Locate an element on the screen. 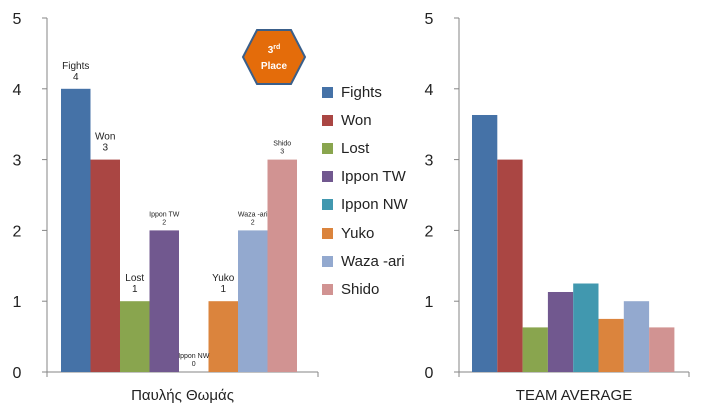 The height and width of the screenshot is (418, 705). badge-rank-suffix: rd is located at coordinates (276, 47).